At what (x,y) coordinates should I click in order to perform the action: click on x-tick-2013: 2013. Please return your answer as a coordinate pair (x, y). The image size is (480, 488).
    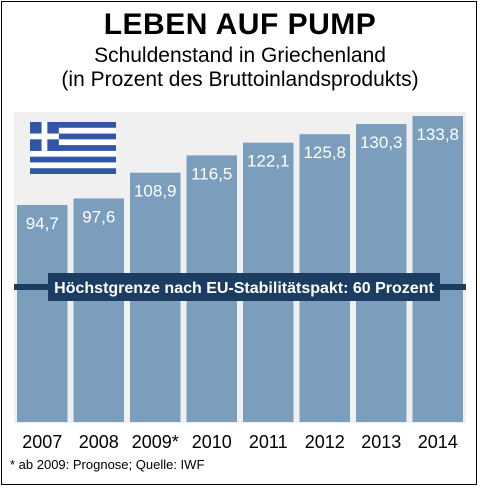
    Looking at the image, I should click on (381, 442).